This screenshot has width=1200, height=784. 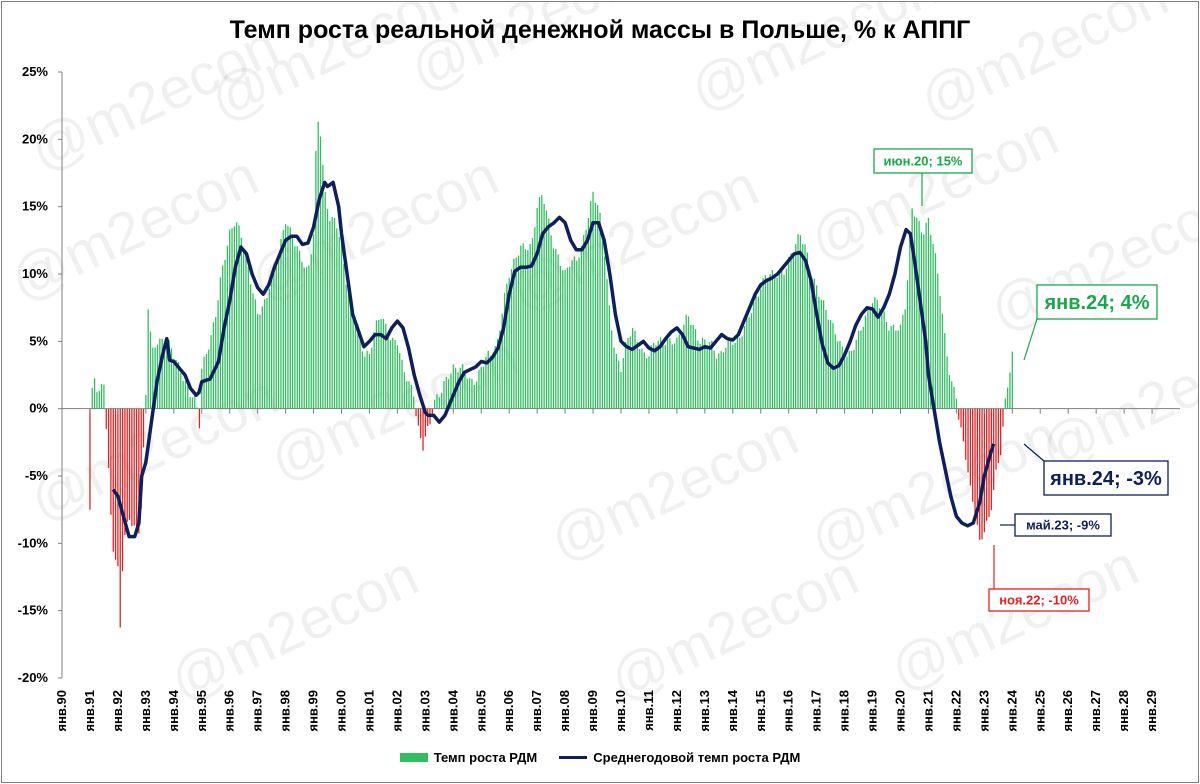 What do you see at coordinates (452, 710) in the screenshot?
I see `x-tick-label: янв.04` at bounding box center [452, 710].